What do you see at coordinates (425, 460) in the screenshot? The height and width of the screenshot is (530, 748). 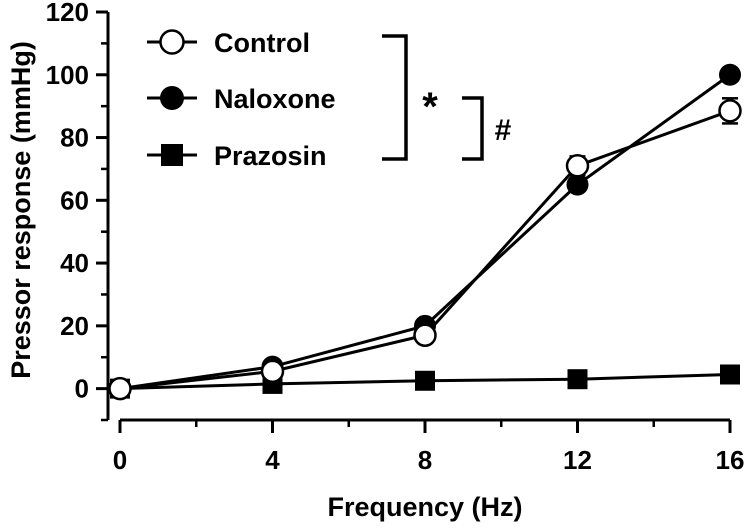 I see `x-tick-label: 8` at bounding box center [425, 460].